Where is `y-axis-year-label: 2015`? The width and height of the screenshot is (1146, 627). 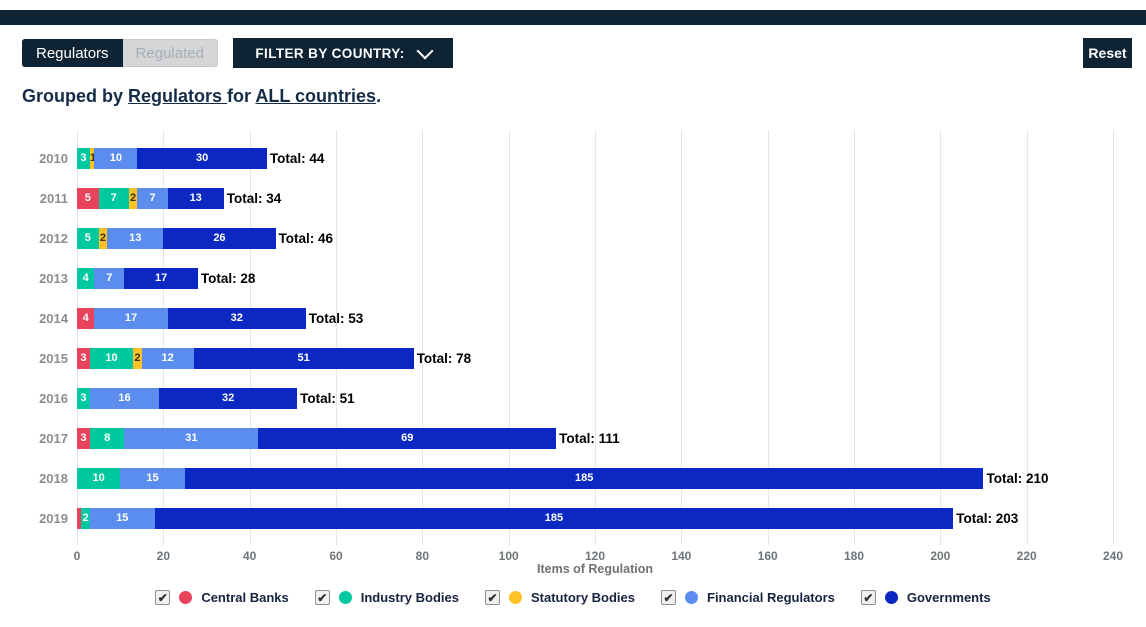
y-axis-year-label: 2015 is located at coordinates (53, 358).